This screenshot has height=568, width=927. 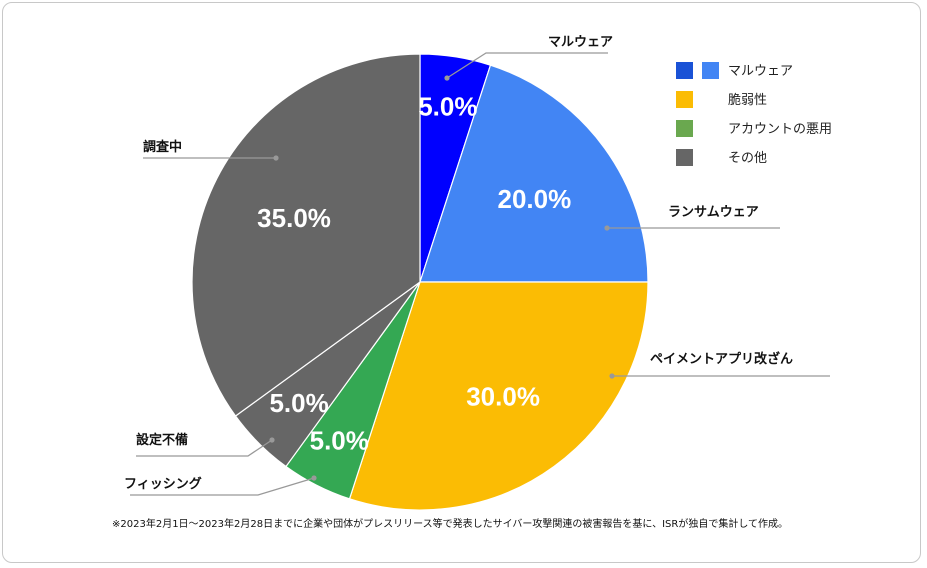 What do you see at coordinates (298, 403) in the screenshot?
I see `percent-label-5: 5.0%` at bounding box center [298, 403].